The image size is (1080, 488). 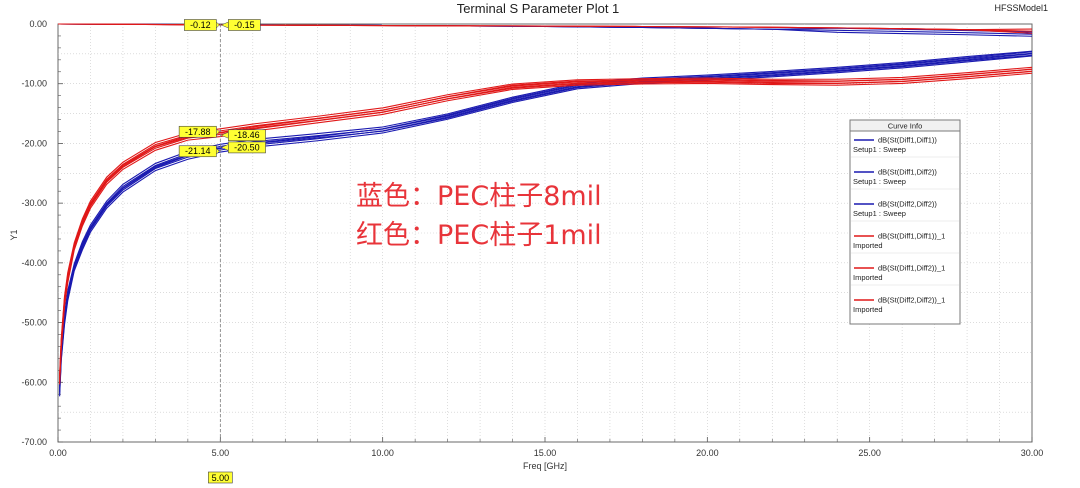 What do you see at coordinates (382, 453) in the screenshot?
I see `x-tick-label: 10.00` at bounding box center [382, 453].